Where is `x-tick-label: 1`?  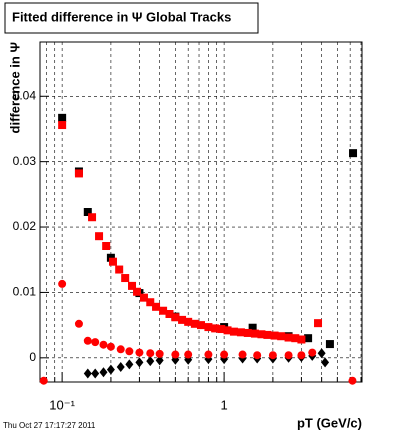 x-tick-label: 1 is located at coordinates (223, 404).